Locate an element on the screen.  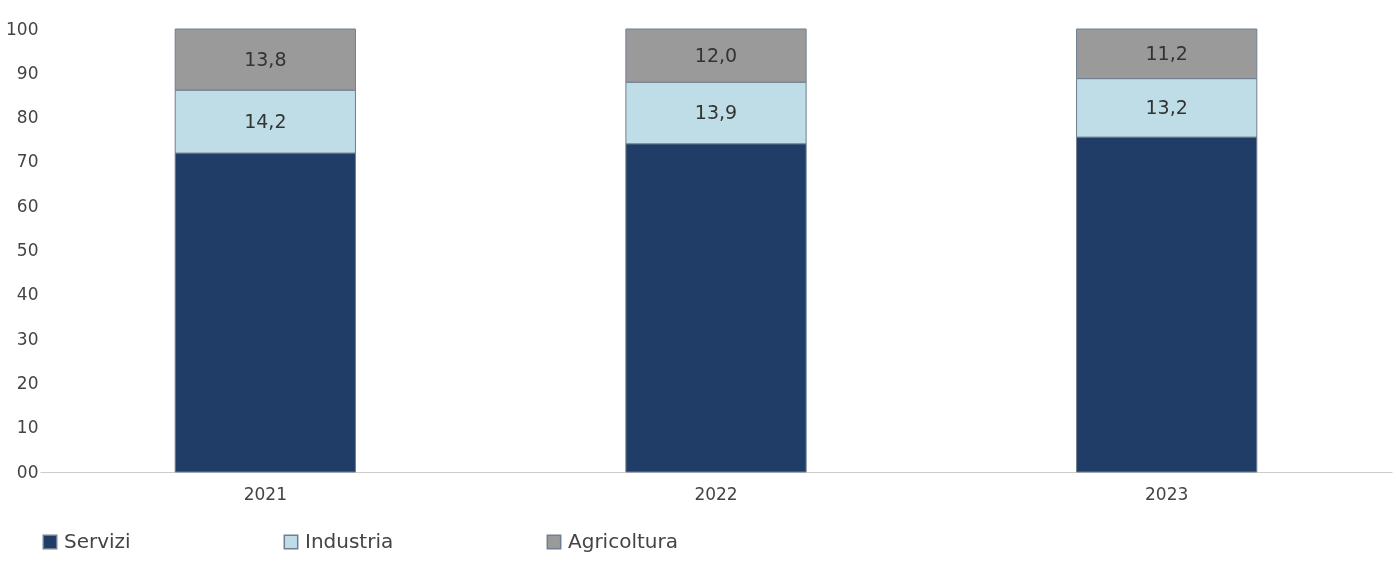
x-tick-label: 2022 is located at coordinates (716, 493).